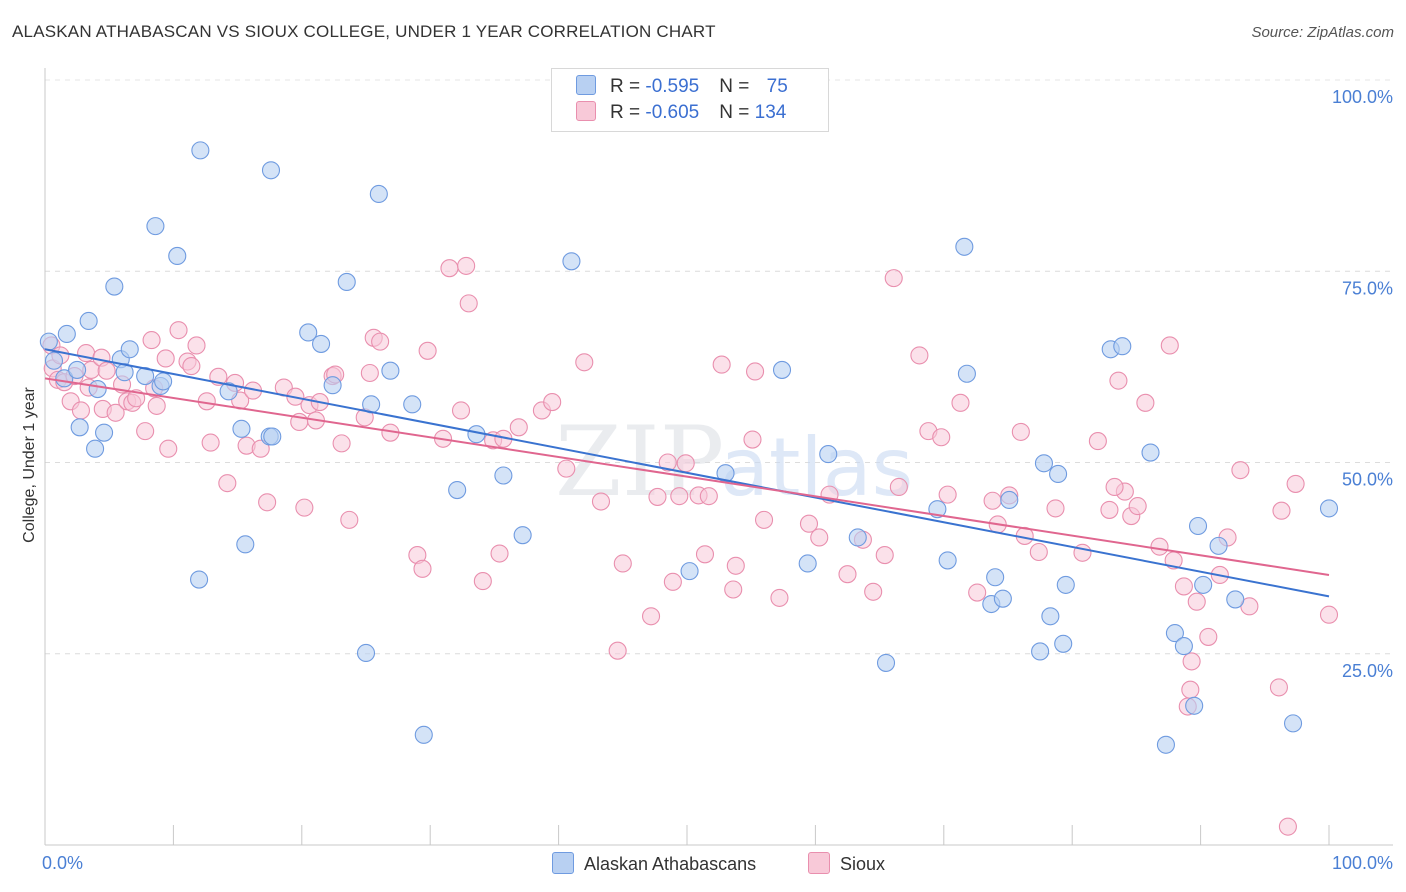 The width and height of the screenshot is (1406, 892). What do you see at coordinates (737, 112) in the screenshot?
I see `legend-n-label: N =` at bounding box center [737, 112].